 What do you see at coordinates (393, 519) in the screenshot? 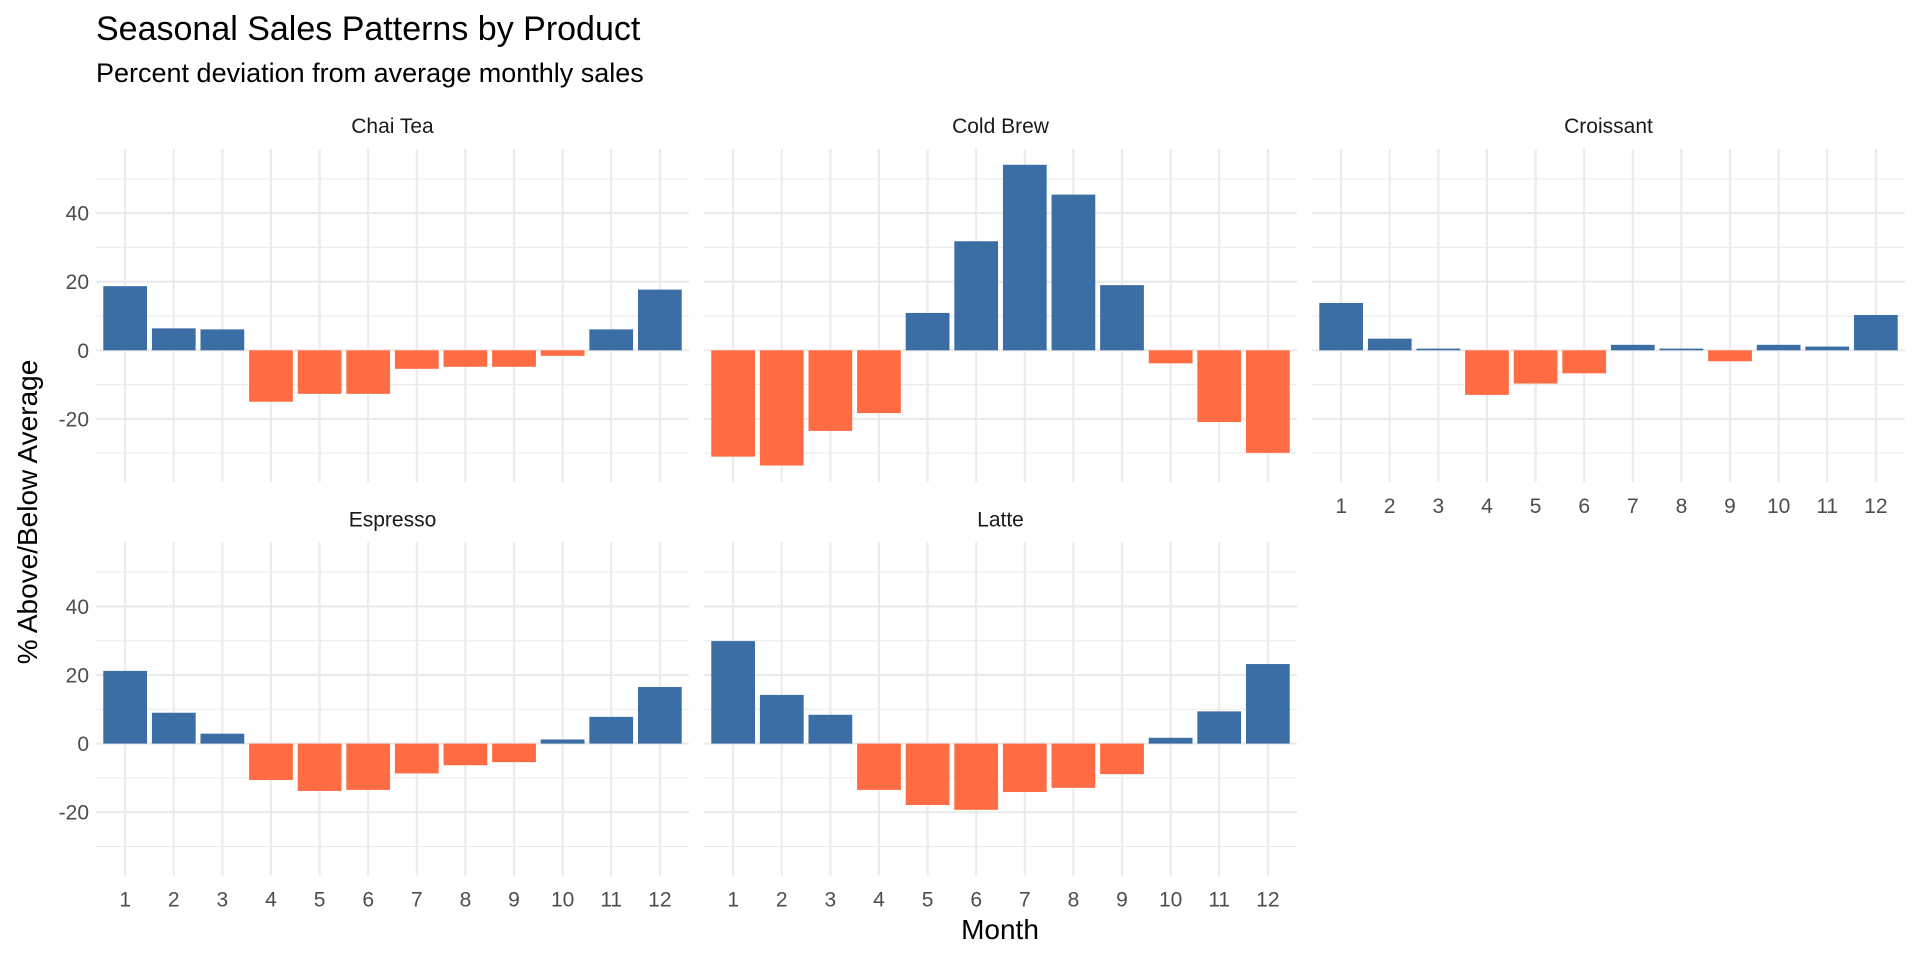
I see `facet-strip-label: Espresso` at bounding box center [393, 519].